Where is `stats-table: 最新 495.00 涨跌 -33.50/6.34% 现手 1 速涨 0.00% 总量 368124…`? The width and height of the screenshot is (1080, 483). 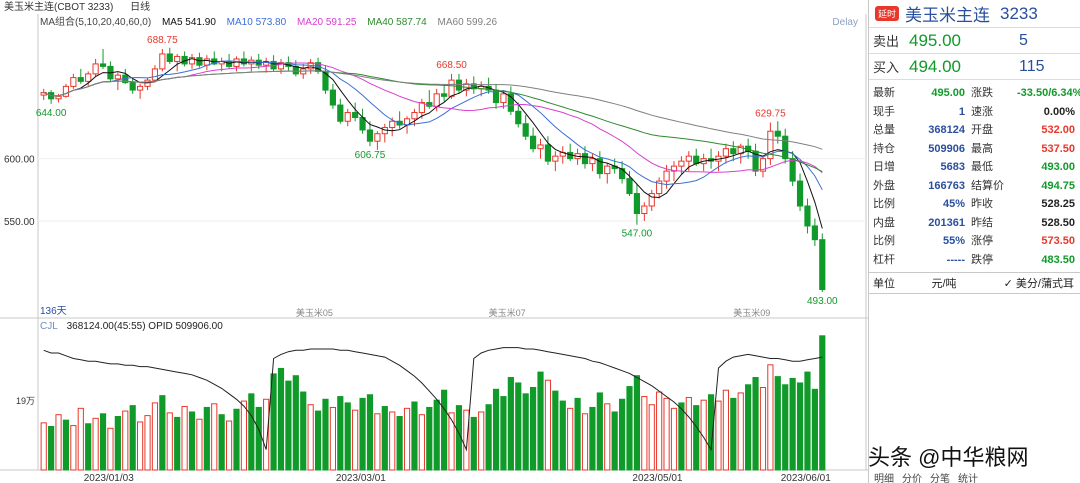 stats-table: 最新 495.00 涨跌 -33.50/6.34% 现手 1 速涨 0.00% 总量 368124… is located at coordinates (974, 174).